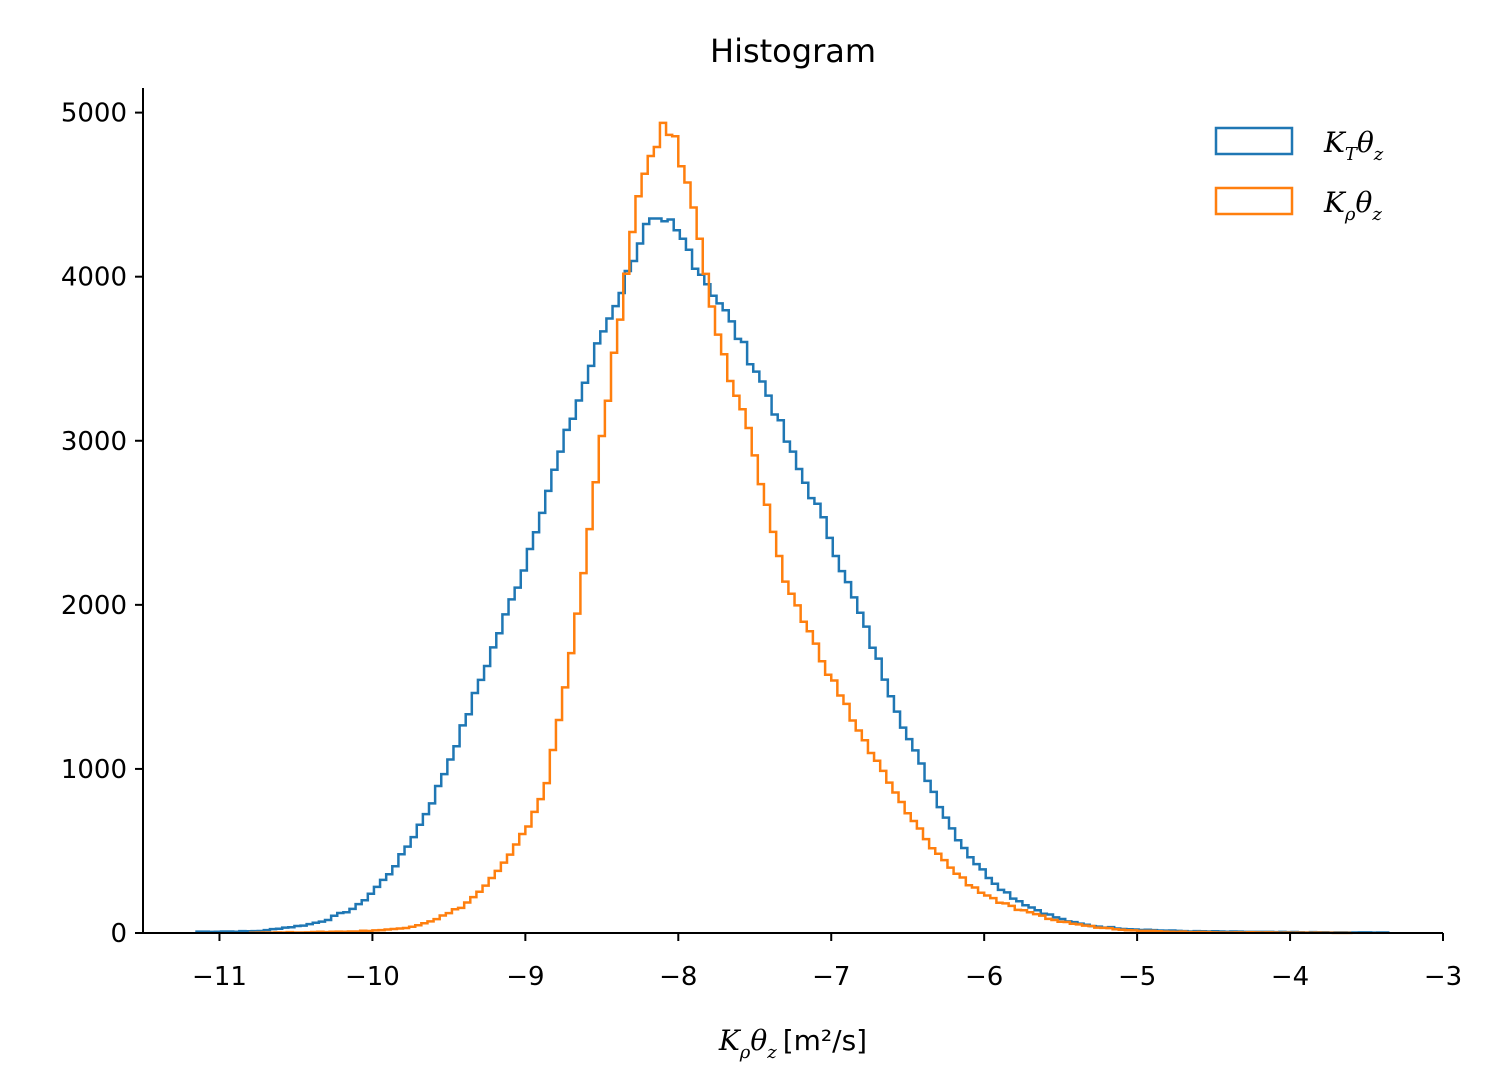 This screenshot has height=1090, width=1490. What do you see at coordinates (1137, 977) in the screenshot?
I see `x-tick-label: −5` at bounding box center [1137, 977].